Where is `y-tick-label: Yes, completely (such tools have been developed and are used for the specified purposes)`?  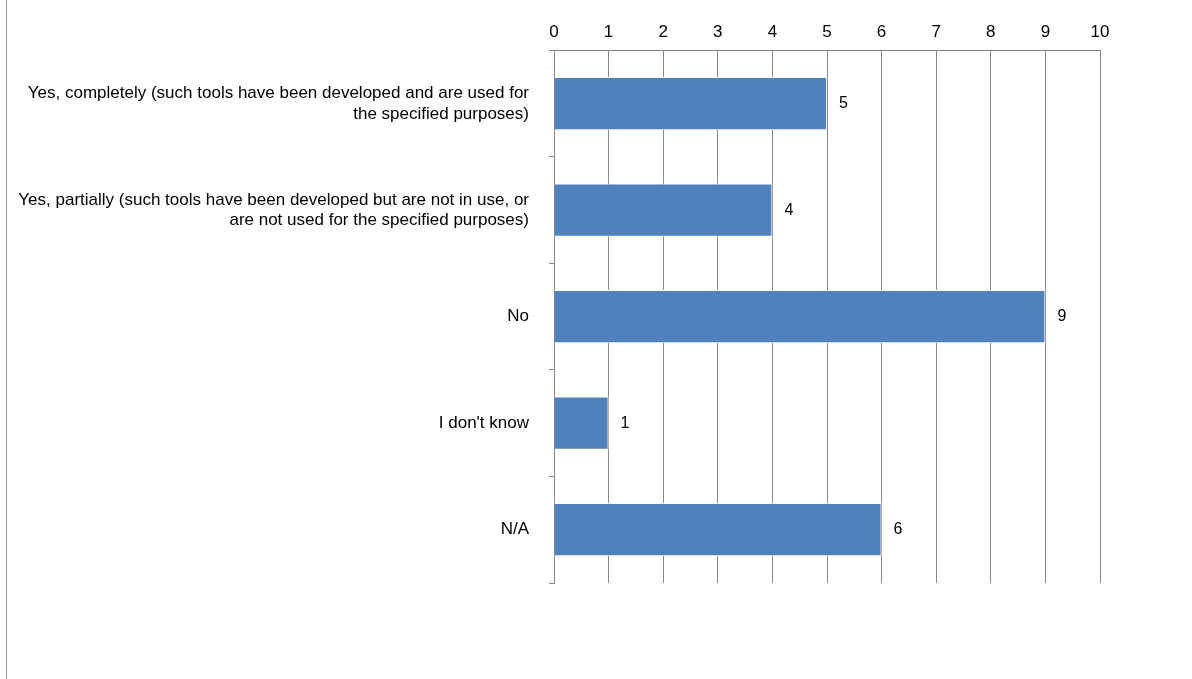 y-tick-label: Yes, completely (such tools have been developed and are used for the specified purposes) is located at coordinates (278, 103).